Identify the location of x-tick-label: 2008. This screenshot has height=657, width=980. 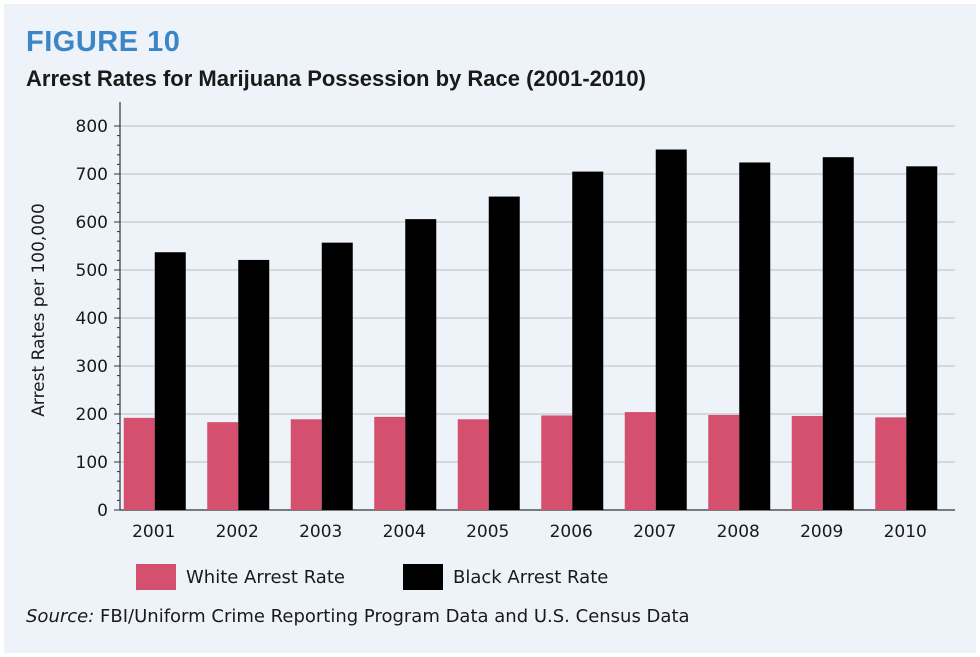
(738, 532).